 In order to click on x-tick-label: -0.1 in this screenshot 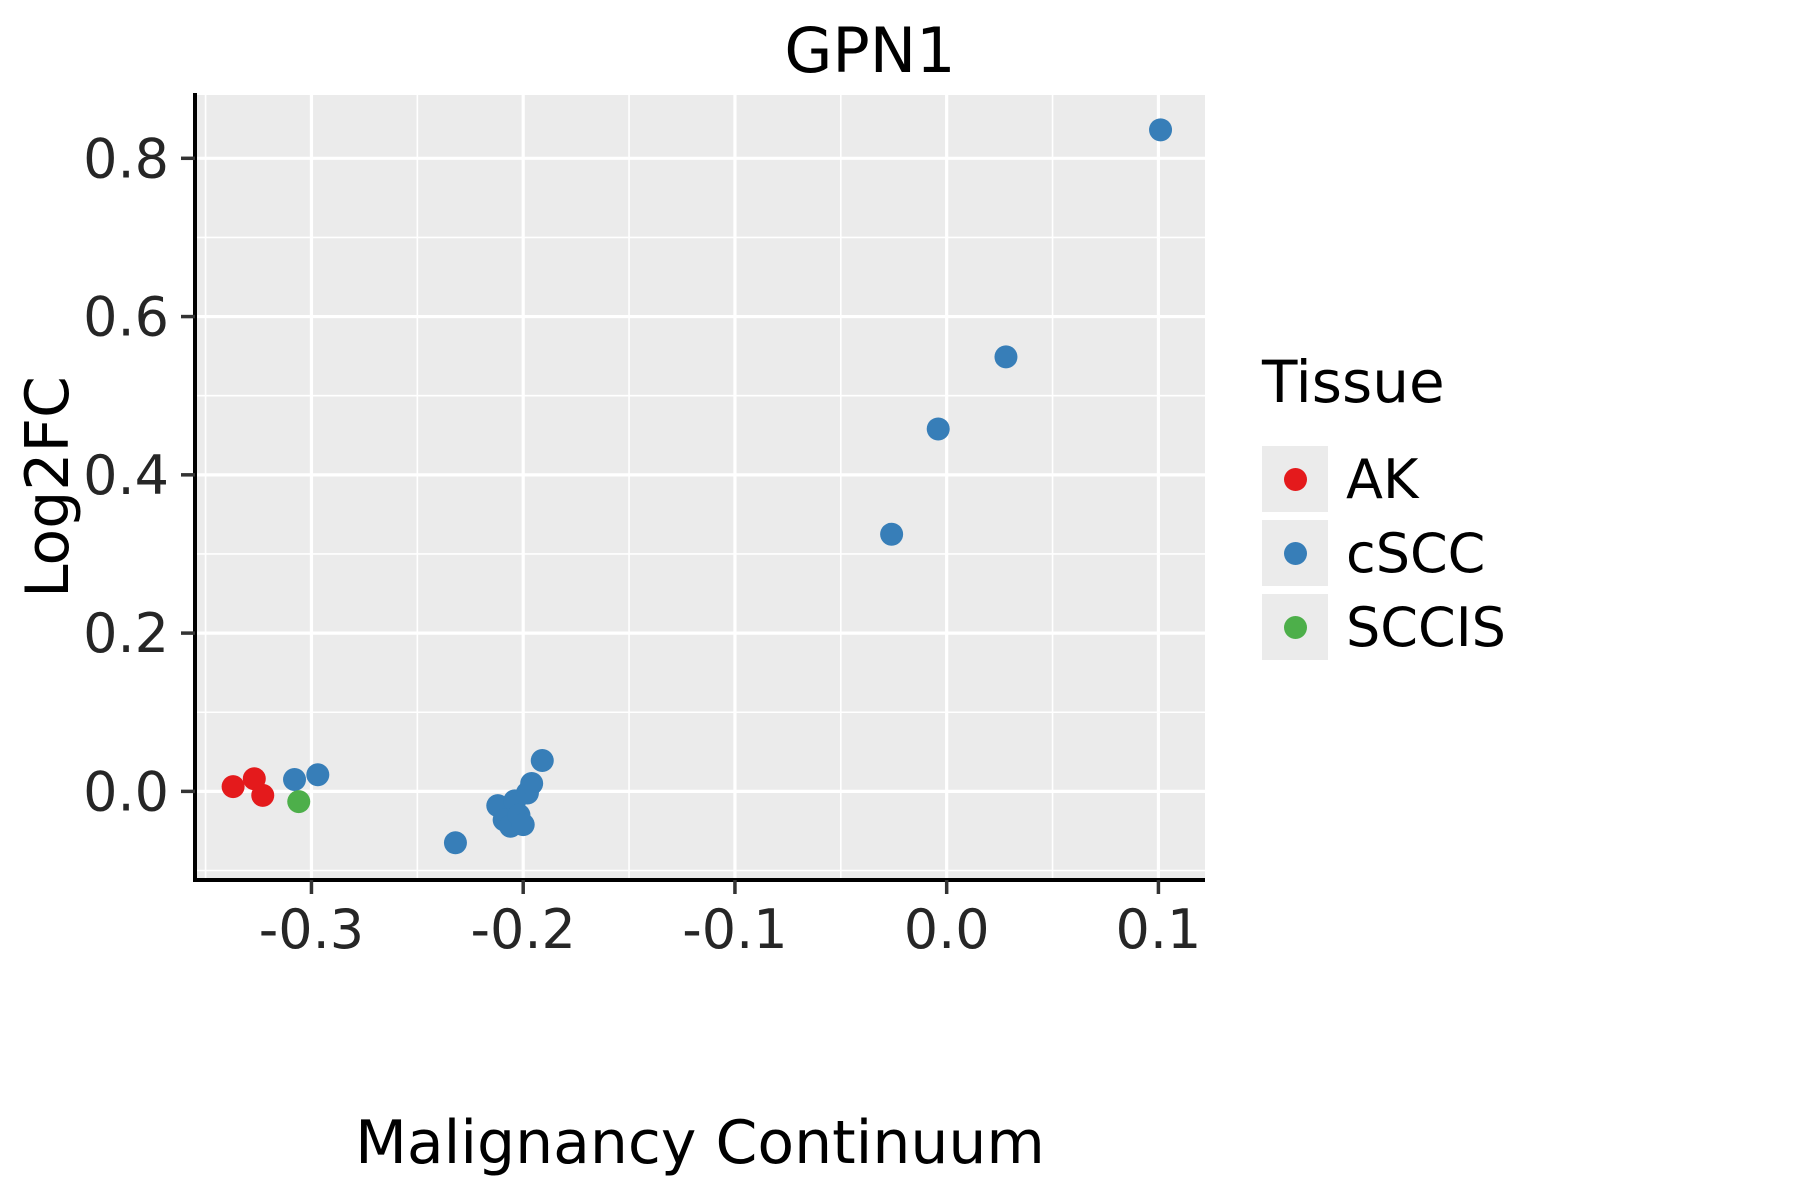, I will do `click(734, 929)`.